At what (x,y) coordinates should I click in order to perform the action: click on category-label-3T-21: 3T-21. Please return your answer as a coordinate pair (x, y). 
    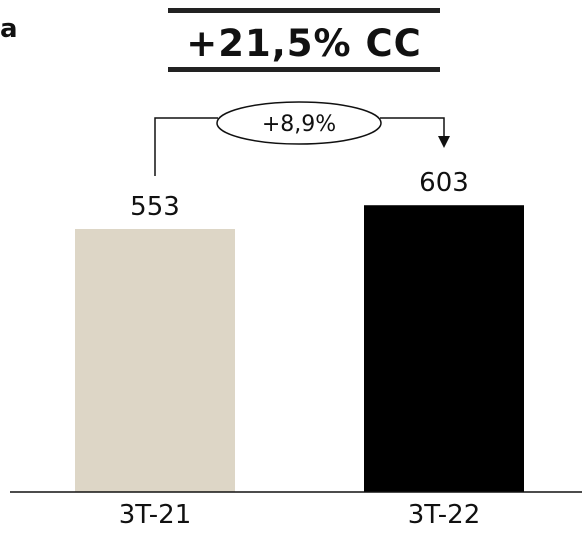
    Looking at the image, I should click on (155, 515).